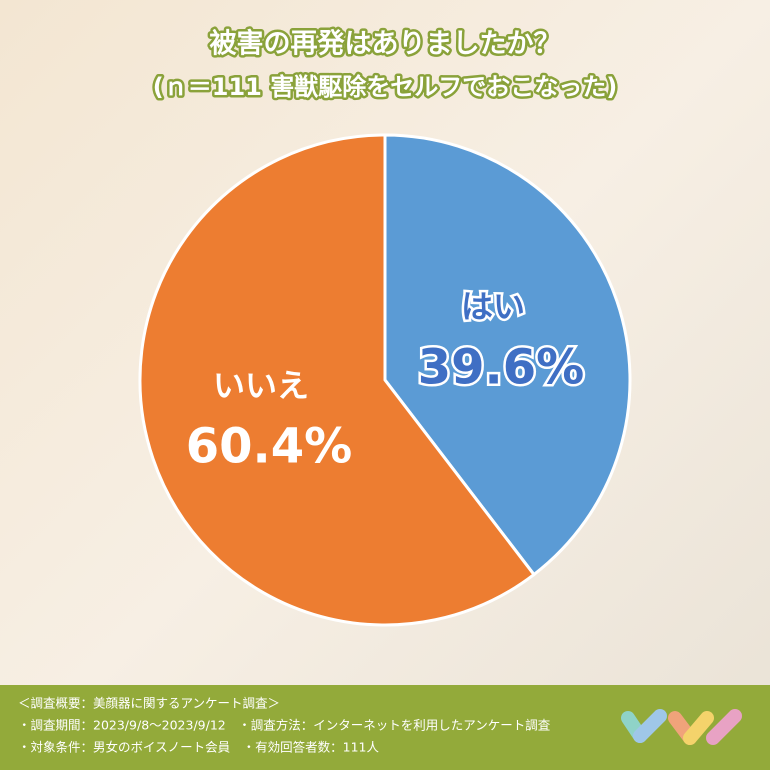 This screenshot has height=774, width=770. What do you see at coordinates (501, 368) in the screenshot?
I see `value-label: 39.6%` at bounding box center [501, 368].